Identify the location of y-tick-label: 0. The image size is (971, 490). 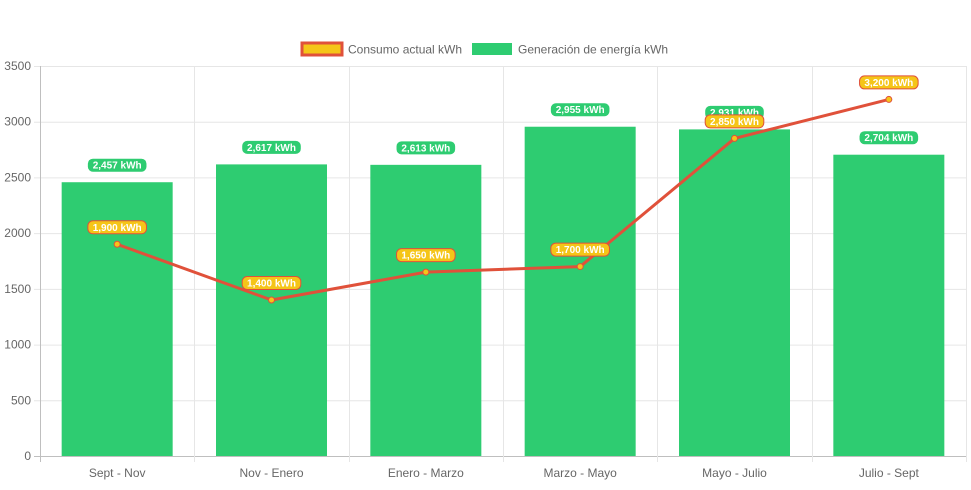
(27, 456).